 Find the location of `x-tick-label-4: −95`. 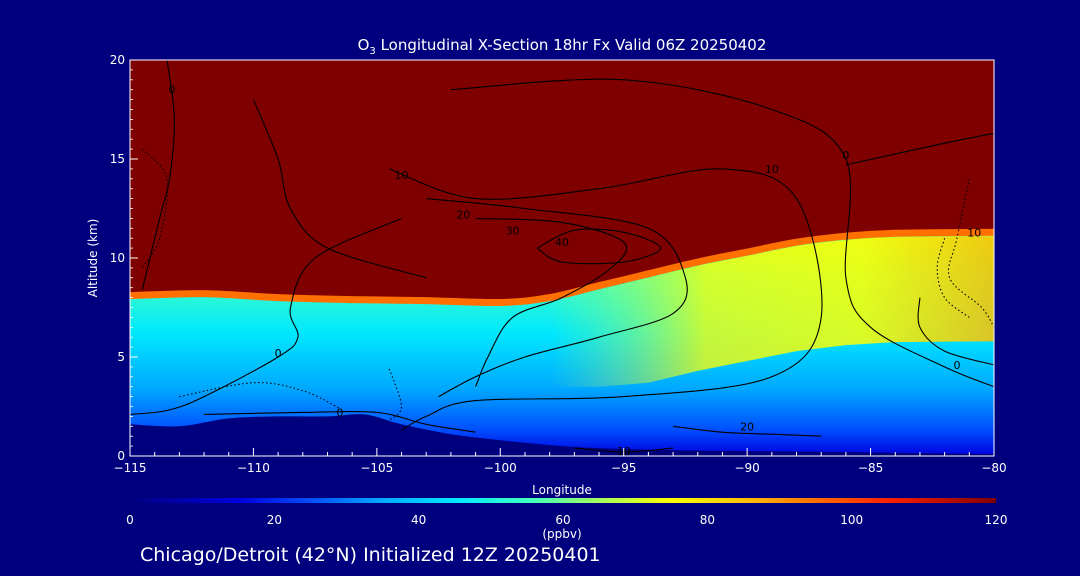

x-tick-label-4: −95 is located at coordinates (623, 468).